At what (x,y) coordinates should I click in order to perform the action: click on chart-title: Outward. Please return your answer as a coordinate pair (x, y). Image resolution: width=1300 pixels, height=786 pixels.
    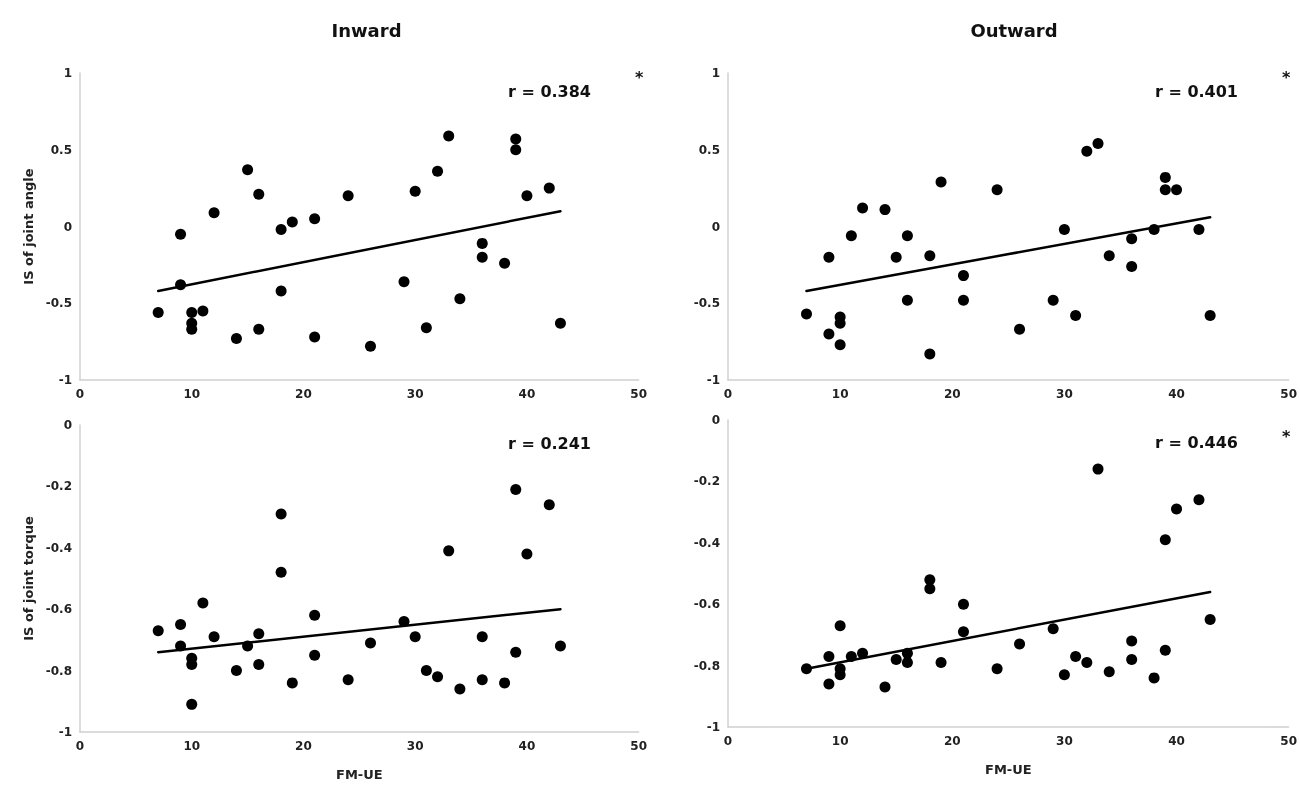
    Looking at the image, I should click on (1014, 30).